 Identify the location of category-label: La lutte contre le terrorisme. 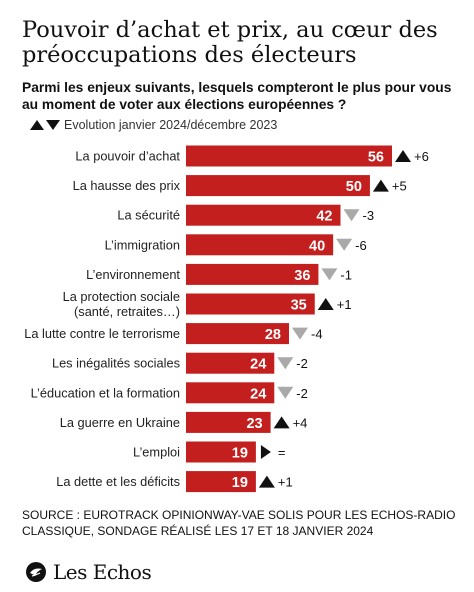
(102, 333).